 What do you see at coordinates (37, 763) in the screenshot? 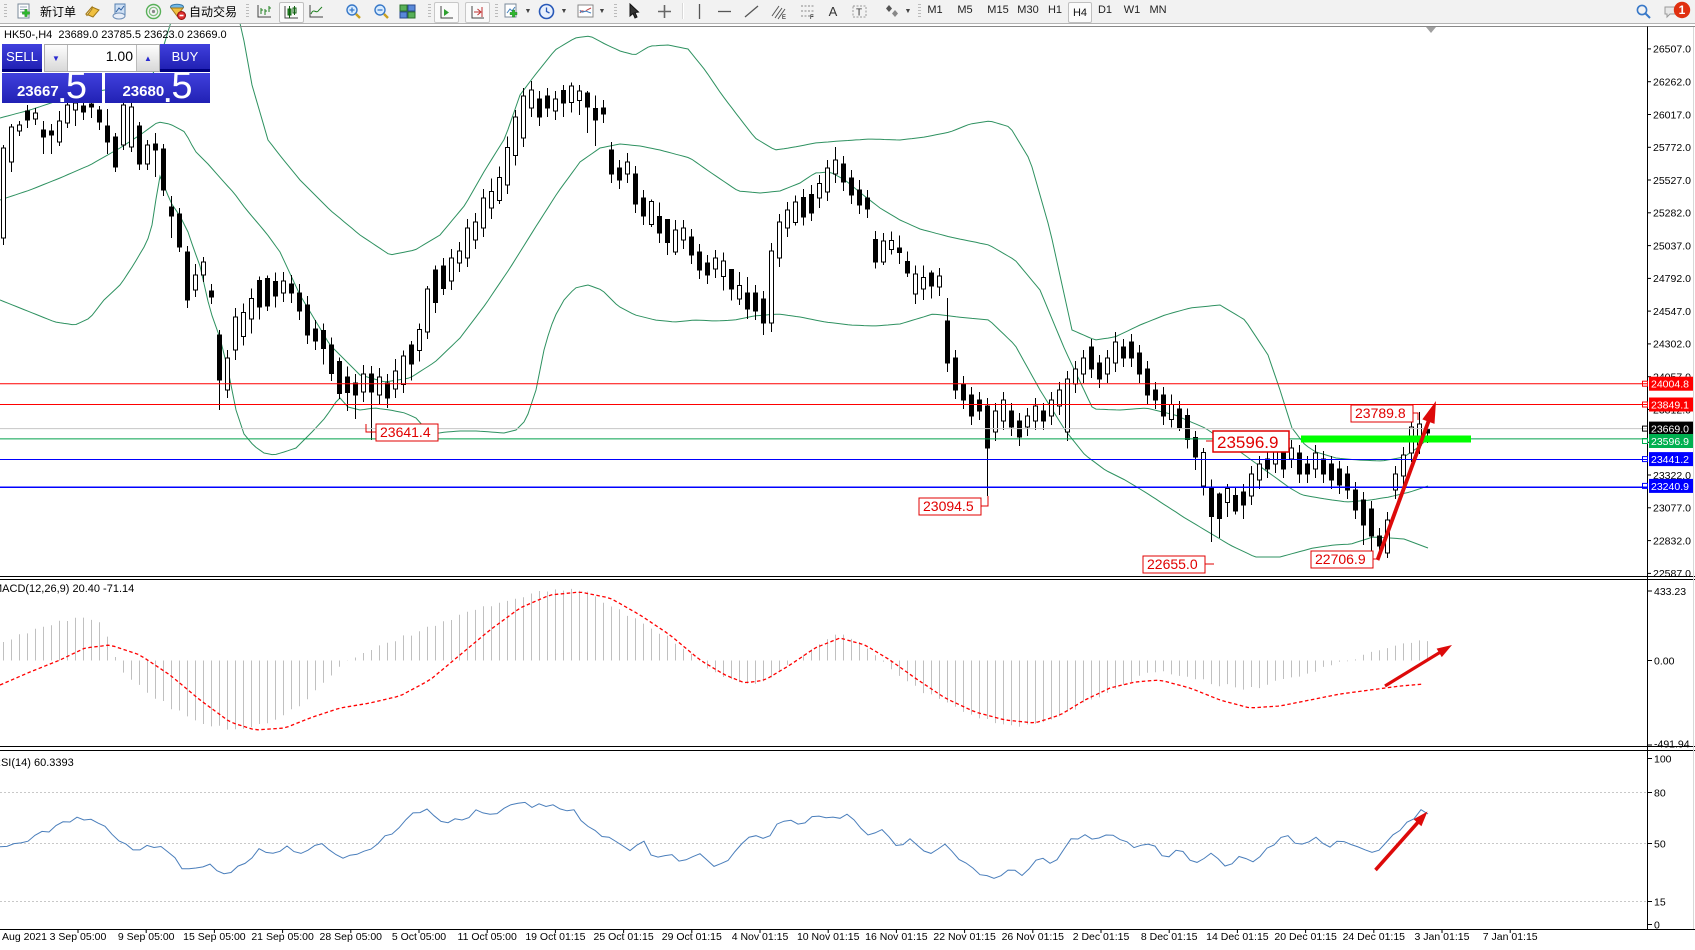
I see `svg-text: RSI(14) 60.3393` at bounding box center [37, 763].